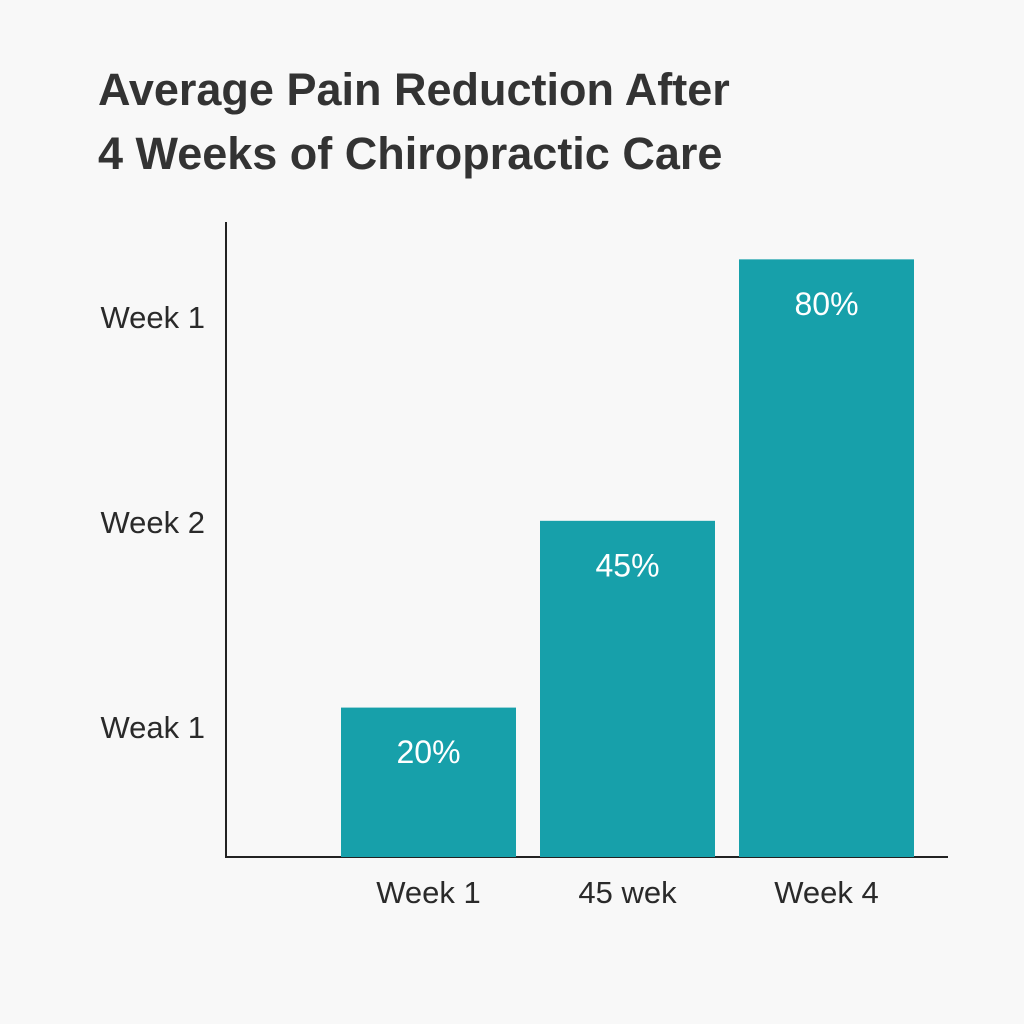  What do you see at coordinates (826, 304) in the screenshot?
I see `value-label: 80%` at bounding box center [826, 304].